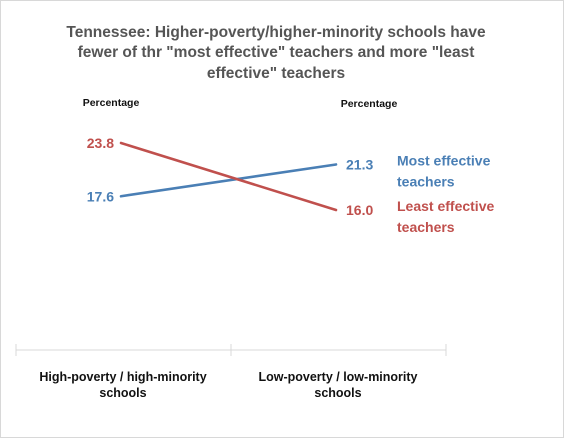 Image resolution: width=564 pixels, height=438 pixels. What do you see at coordinates (276, 73) in the screenshot?
I see `chart-title-line-3: effective" teachers` at bounding box center [276, 73].